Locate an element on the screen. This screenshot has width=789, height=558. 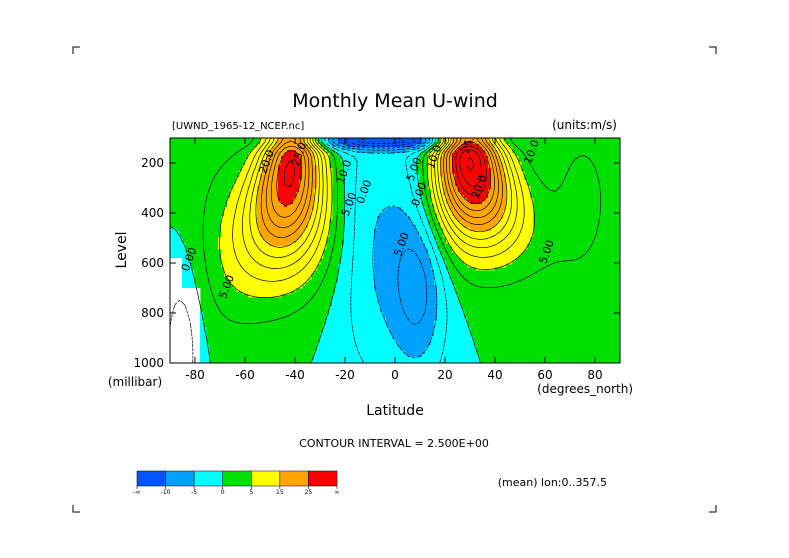
chart-title: Monthly Mean U-wind is located at coordinates (395, 101).